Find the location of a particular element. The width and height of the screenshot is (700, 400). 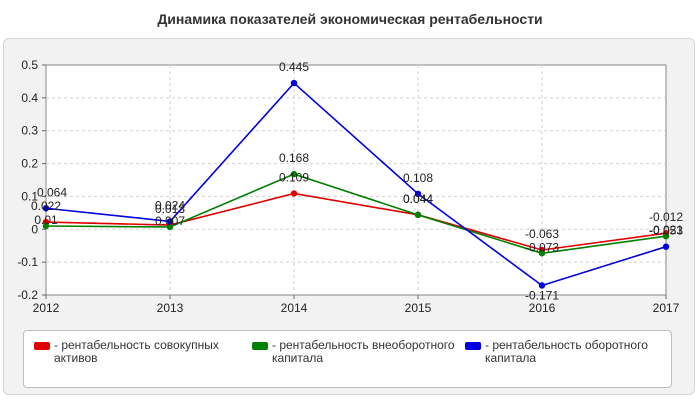

legend-swatch-working-capital is located at coordinates (473, 346).